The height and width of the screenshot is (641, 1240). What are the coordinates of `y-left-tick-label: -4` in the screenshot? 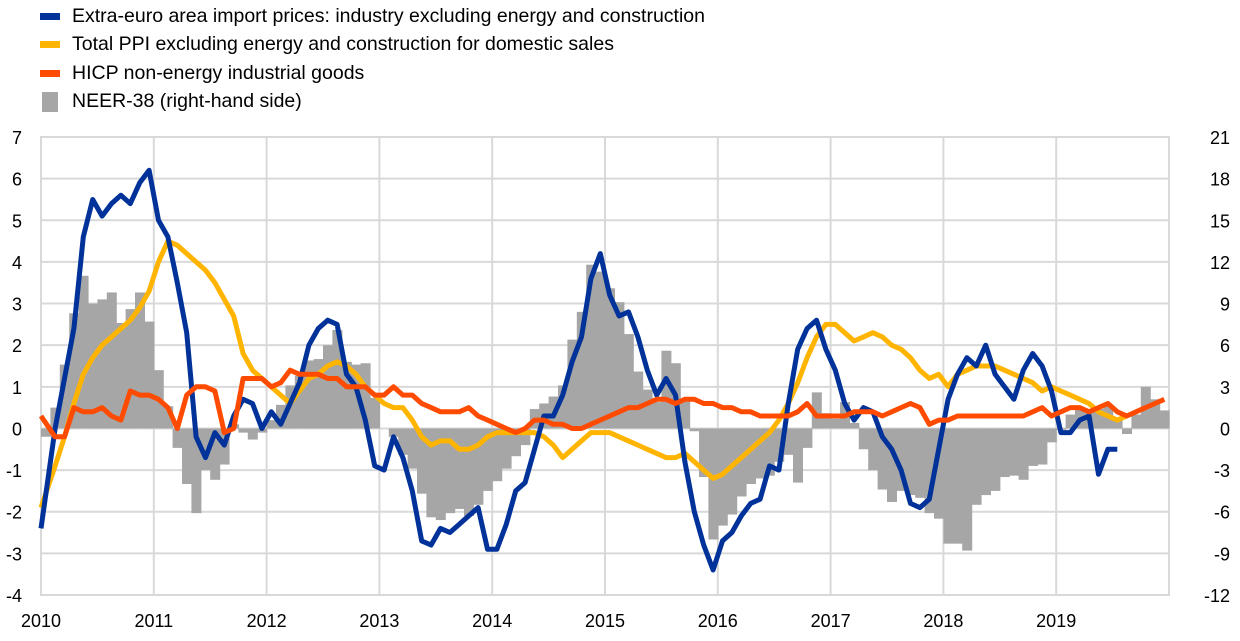 It's located at (14, 596).